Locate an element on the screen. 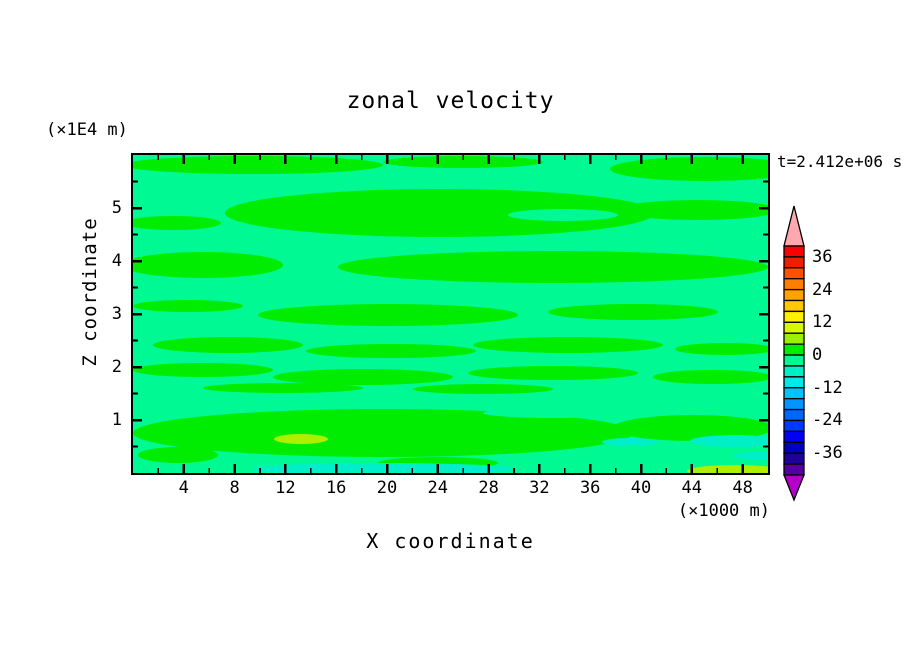  colorbar-tick-label: 12 is located at coordinates (822, 322).